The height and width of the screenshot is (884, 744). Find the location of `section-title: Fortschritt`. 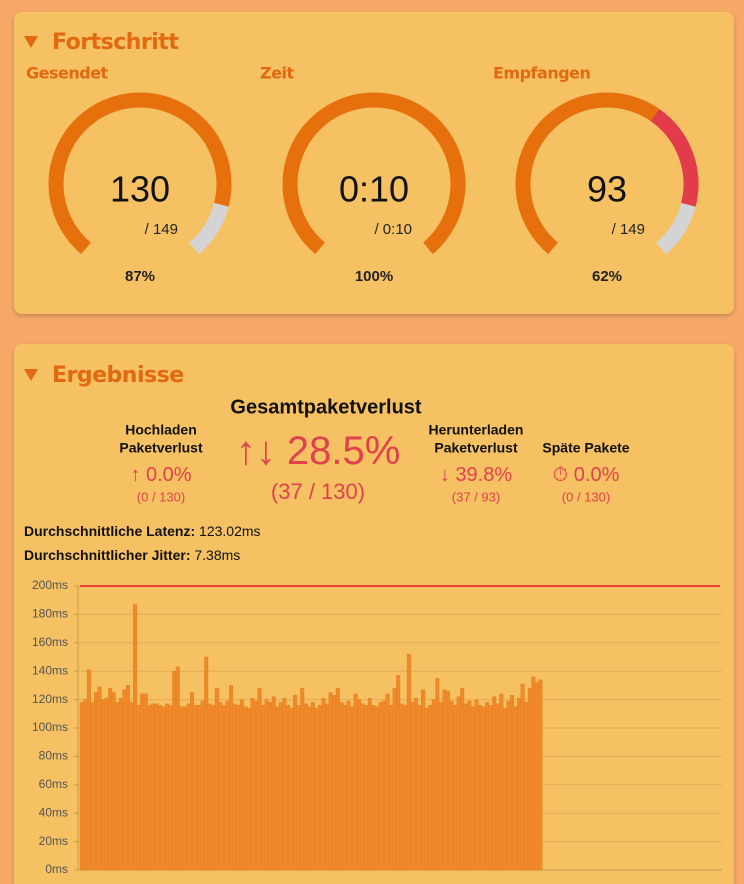

section-title: Fortschritt is located at coordinates (116, 42).